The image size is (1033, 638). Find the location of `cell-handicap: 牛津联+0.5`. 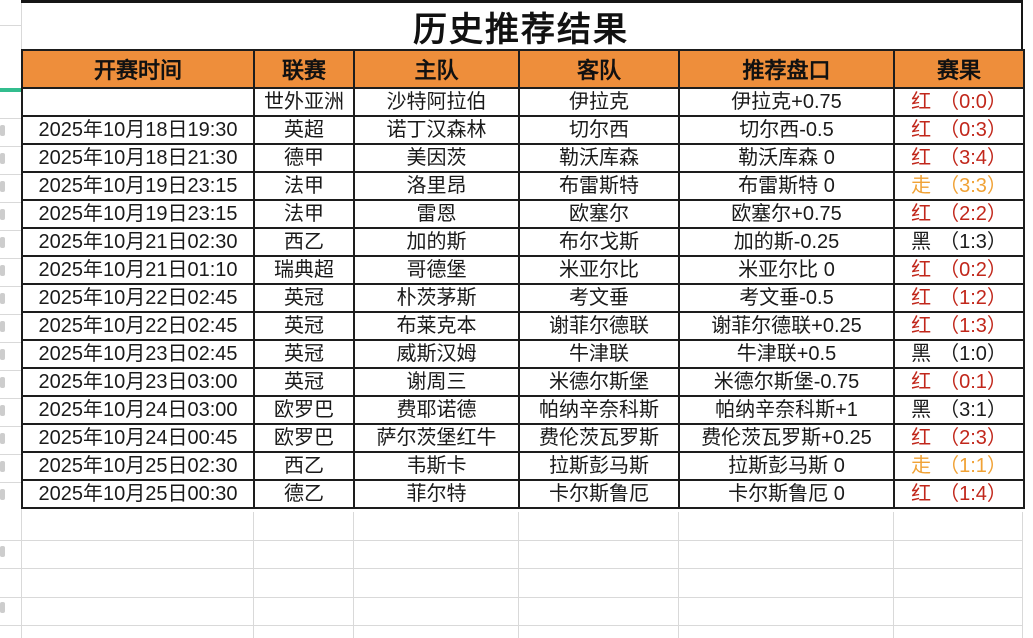

cell-handicap: 牛津联+0.5 is located at coordinates (786, 354).